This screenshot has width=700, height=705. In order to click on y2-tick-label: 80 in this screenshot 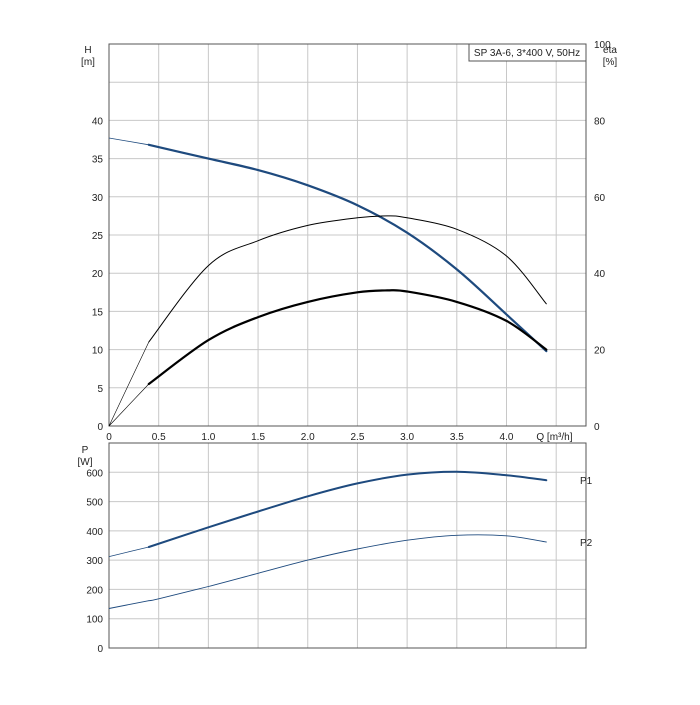, I will do `click(600, 121)`.